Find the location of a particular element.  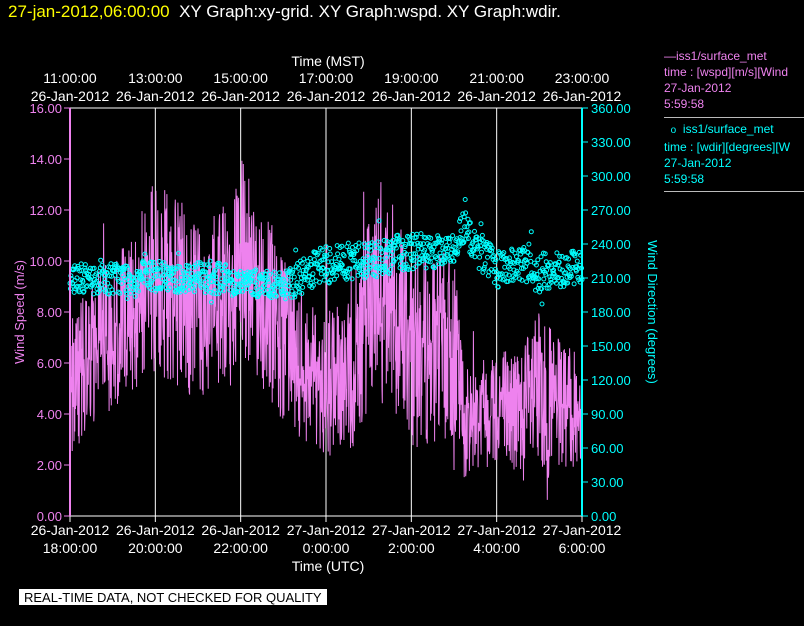

bottom-tick-date: 26-Jan-2012 is located at coordinates (155, 530).